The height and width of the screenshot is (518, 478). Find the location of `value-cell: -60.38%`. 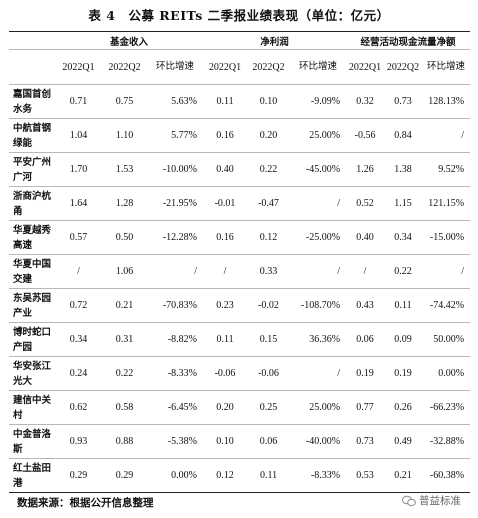

value-cell: -60.38% is located at coordinates (446, 475).